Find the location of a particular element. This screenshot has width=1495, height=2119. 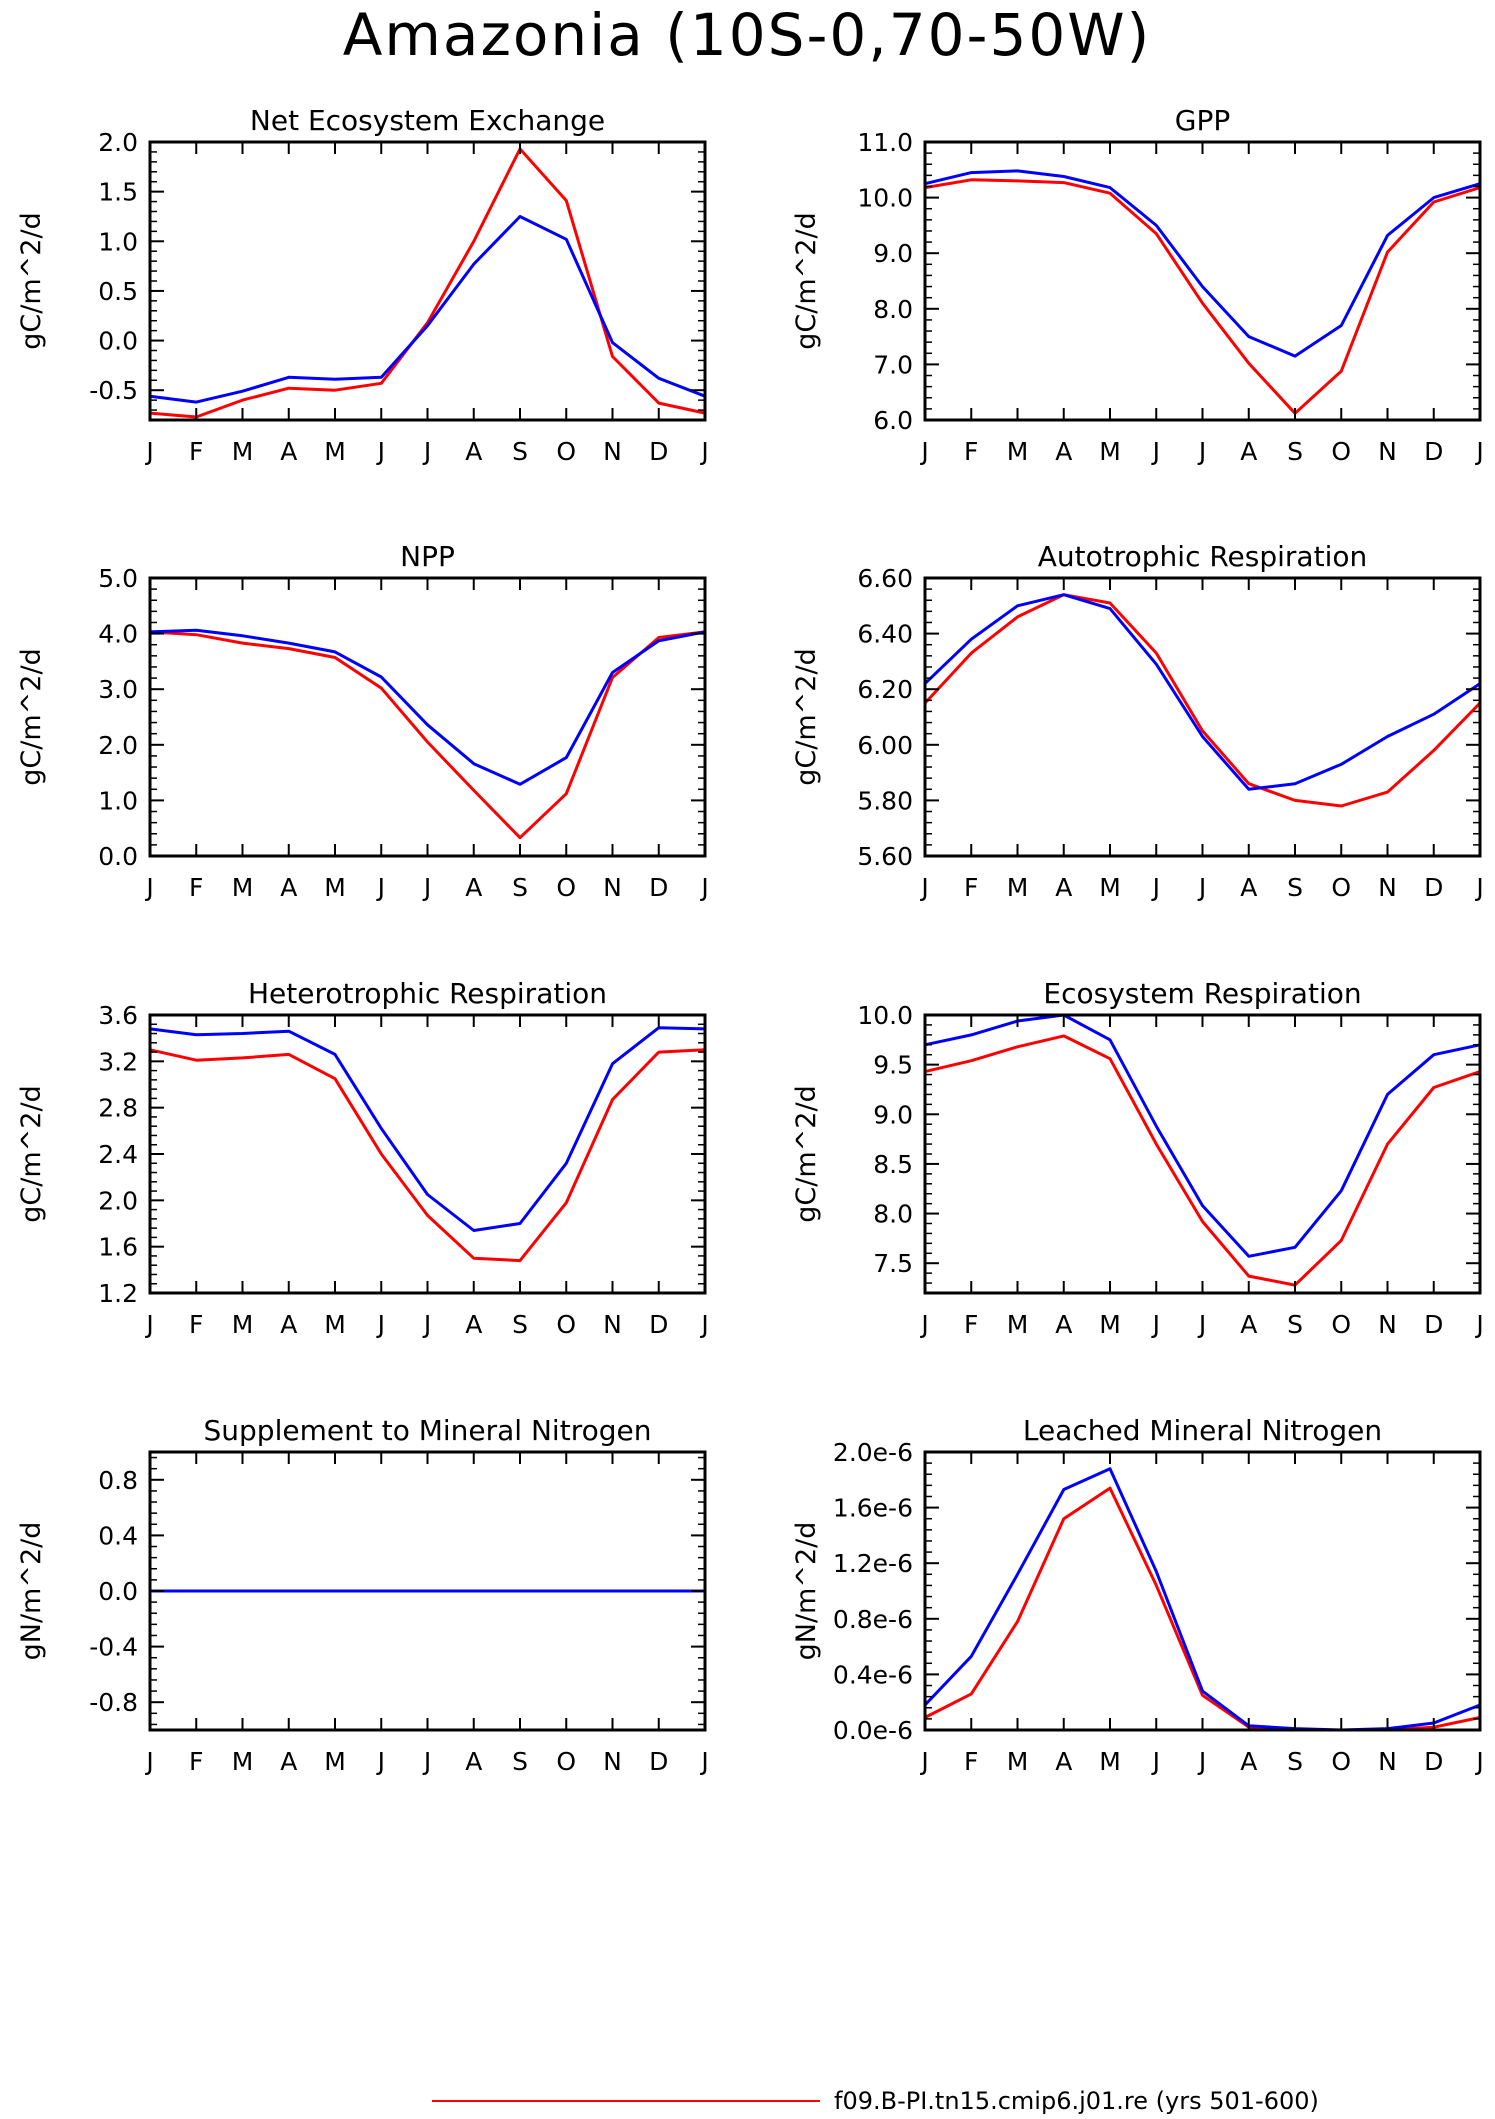

legend: f09.B-PI.tn15.cmip6.j01.re (yrs 501-600) is located at coordinates (875, 2101).